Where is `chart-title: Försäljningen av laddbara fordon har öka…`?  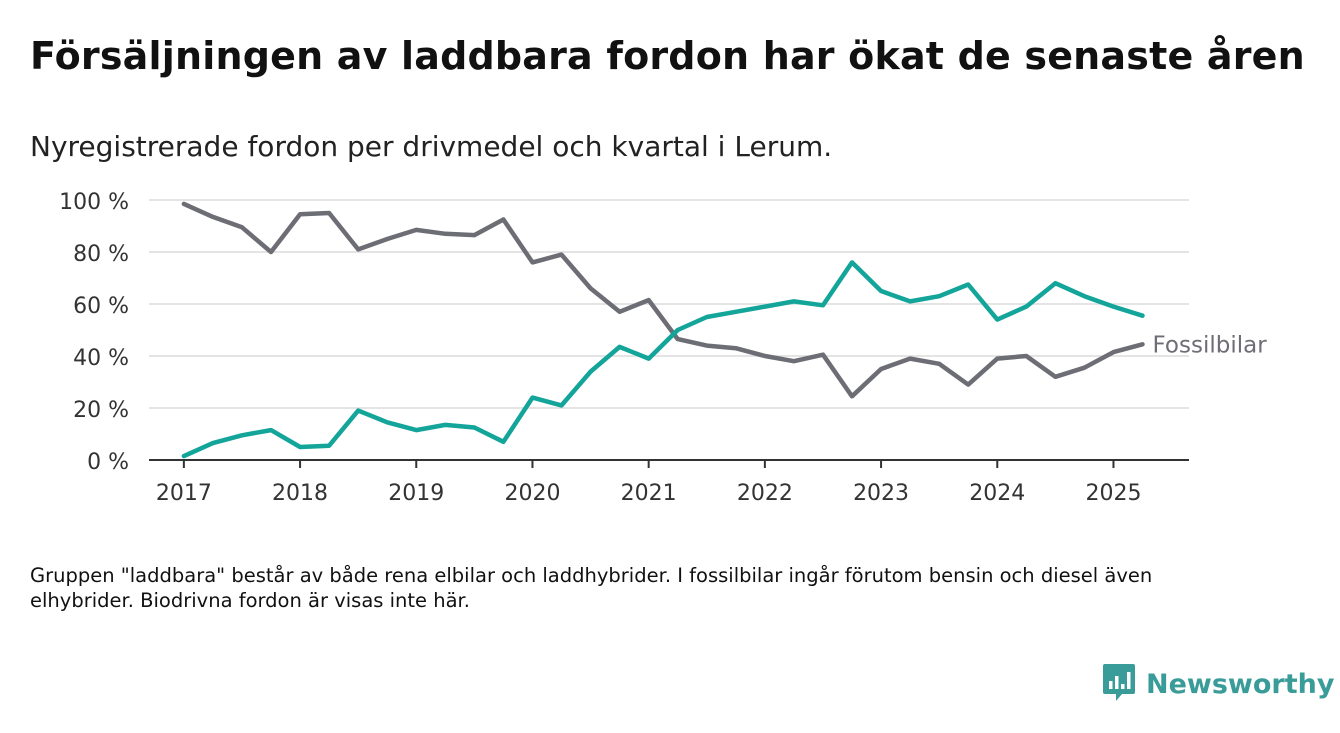
chart-title: Försäljningen av laddbara fordon har öka… is located at coordinates (667, 56).